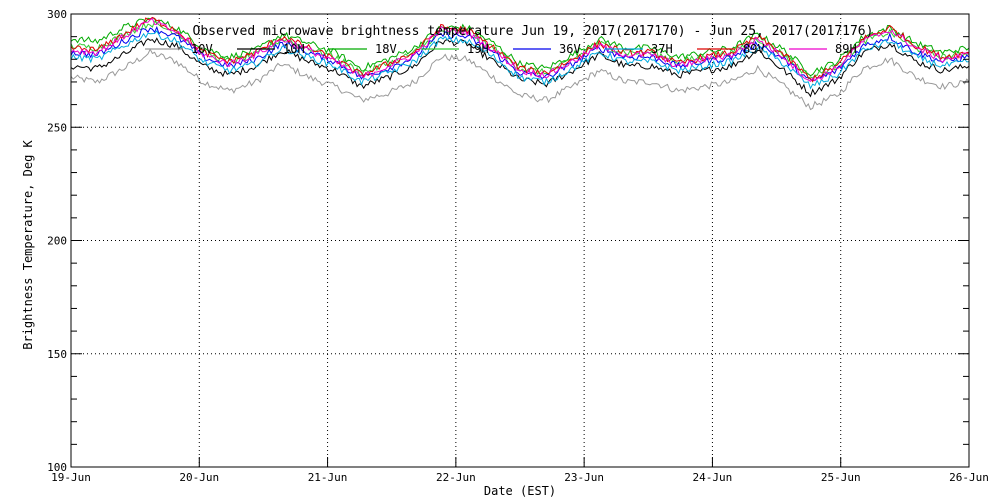 Image resolution: width=1000 pixels, height=500 pixels. I want to click on x-tick-label: 20-Jun, so click(199, 477).